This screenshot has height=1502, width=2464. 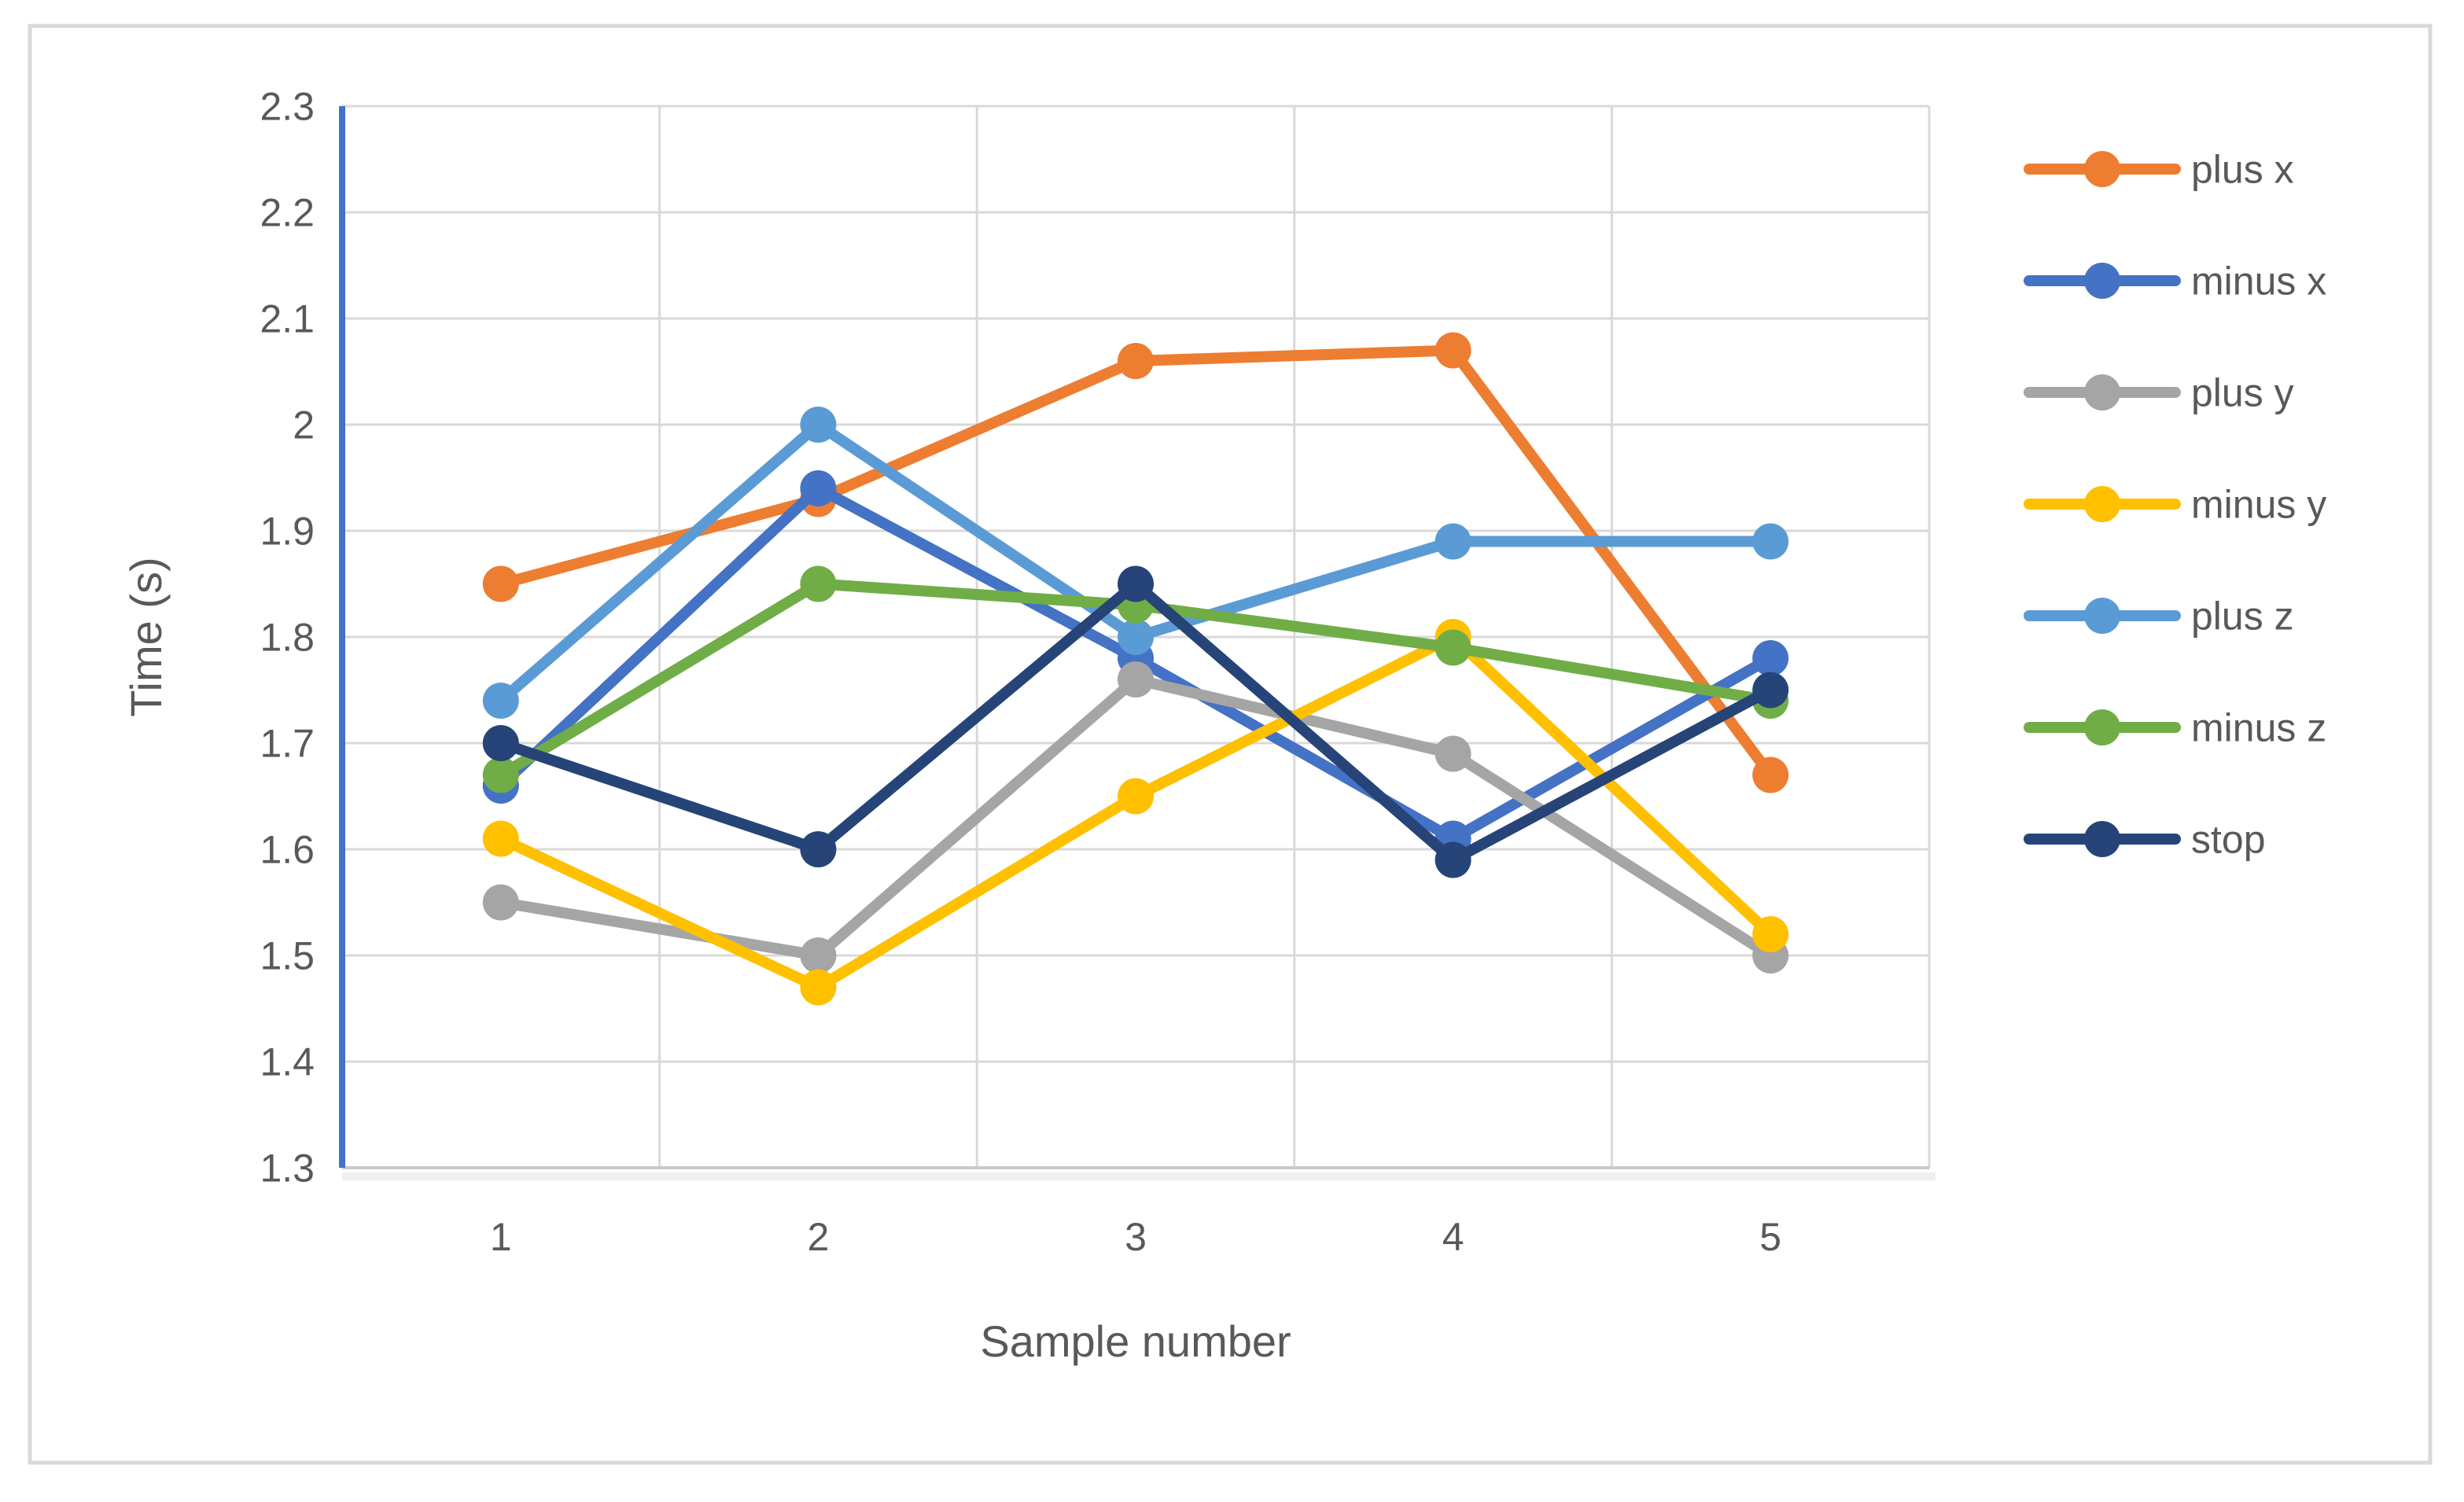 What do you see at coordinates (2159, 617) in the screenshot?
I see `legend-item-plus-z: plus z` at bounding box center [2159, 617].